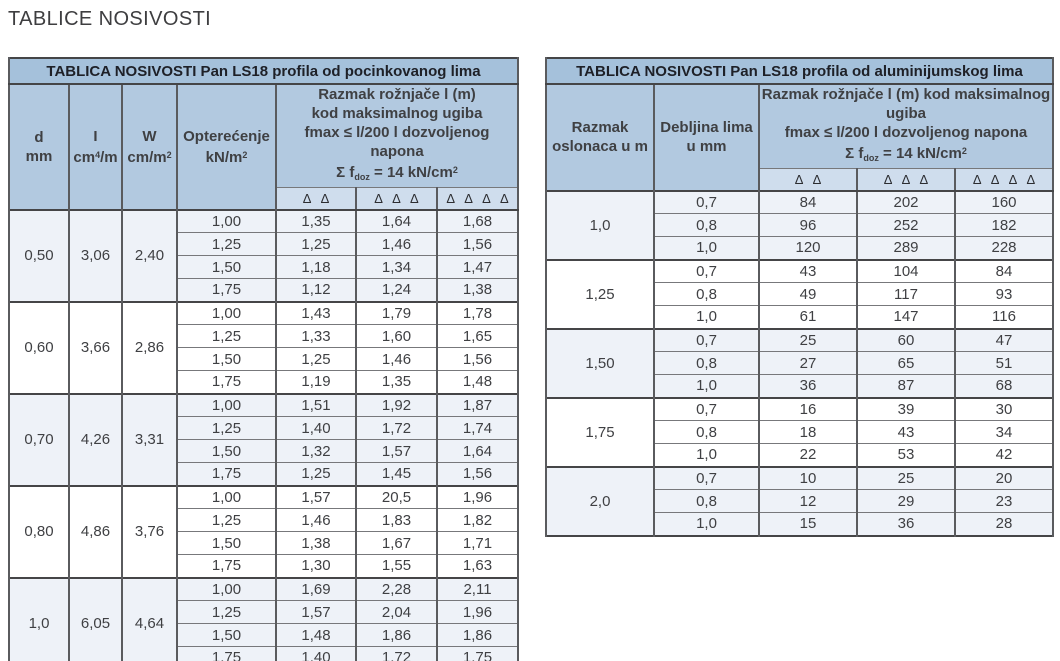  I want to click on table-row: 1,25 1,40 1,72 1,74, so click(264, 428).